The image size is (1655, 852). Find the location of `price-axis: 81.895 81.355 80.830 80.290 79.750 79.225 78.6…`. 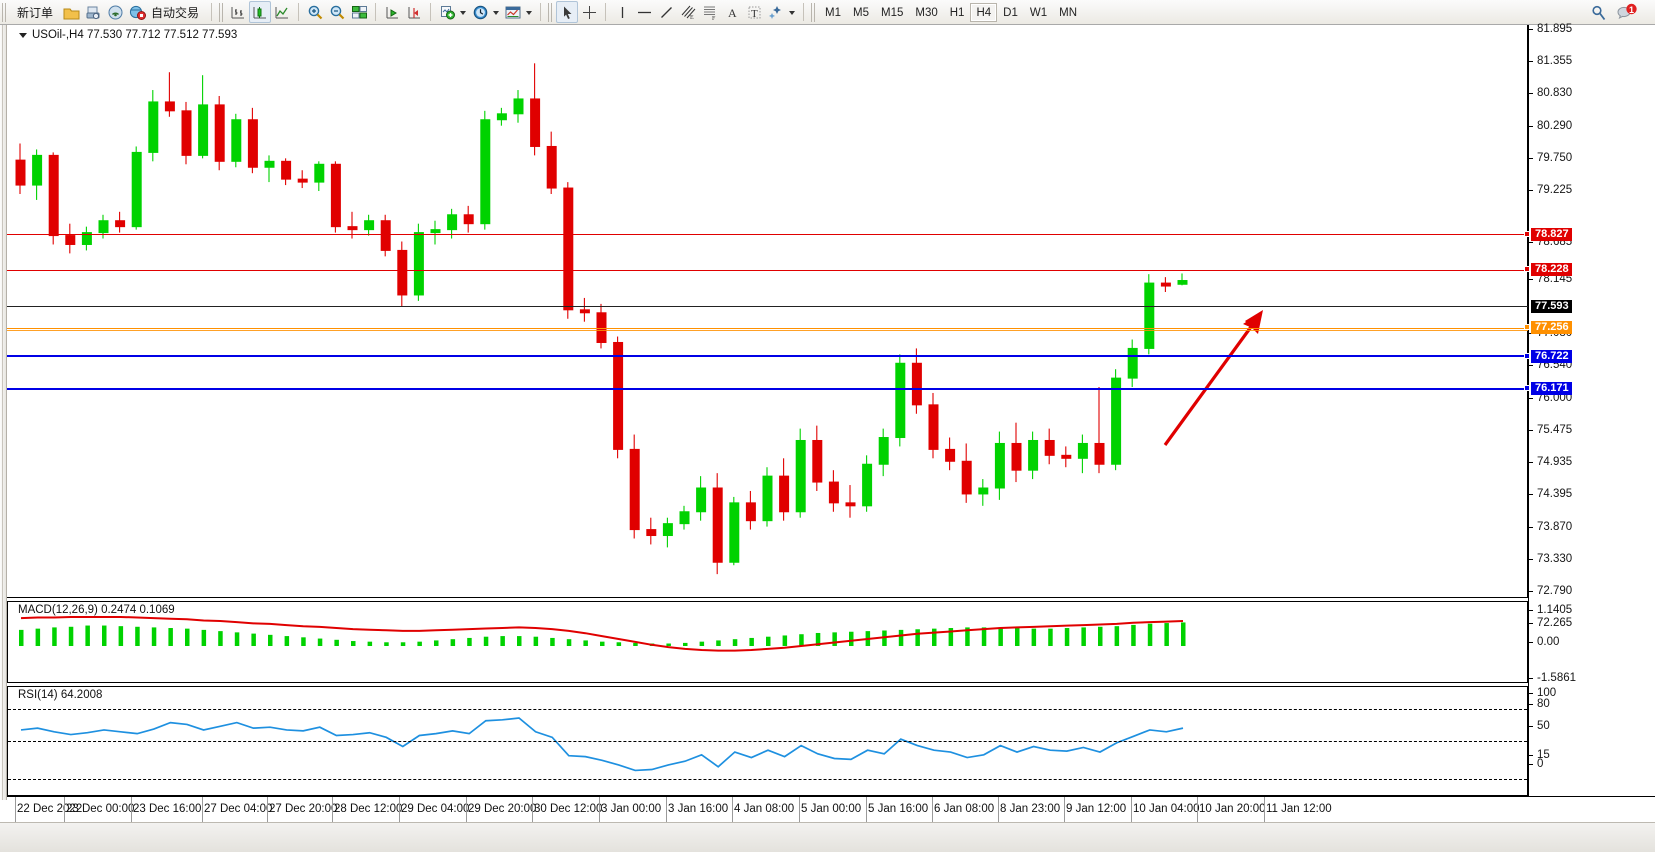

price-axis: 81.895 81.355 80.830 80.290 79.750 79.225 78.6… is located at coordinates (1589, 409).